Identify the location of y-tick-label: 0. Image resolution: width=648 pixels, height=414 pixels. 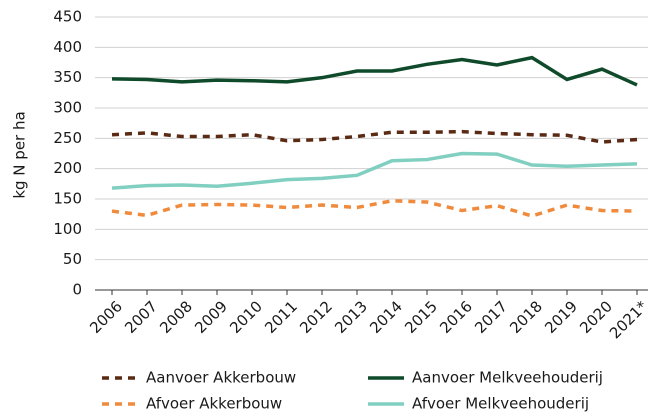
(77, 290).